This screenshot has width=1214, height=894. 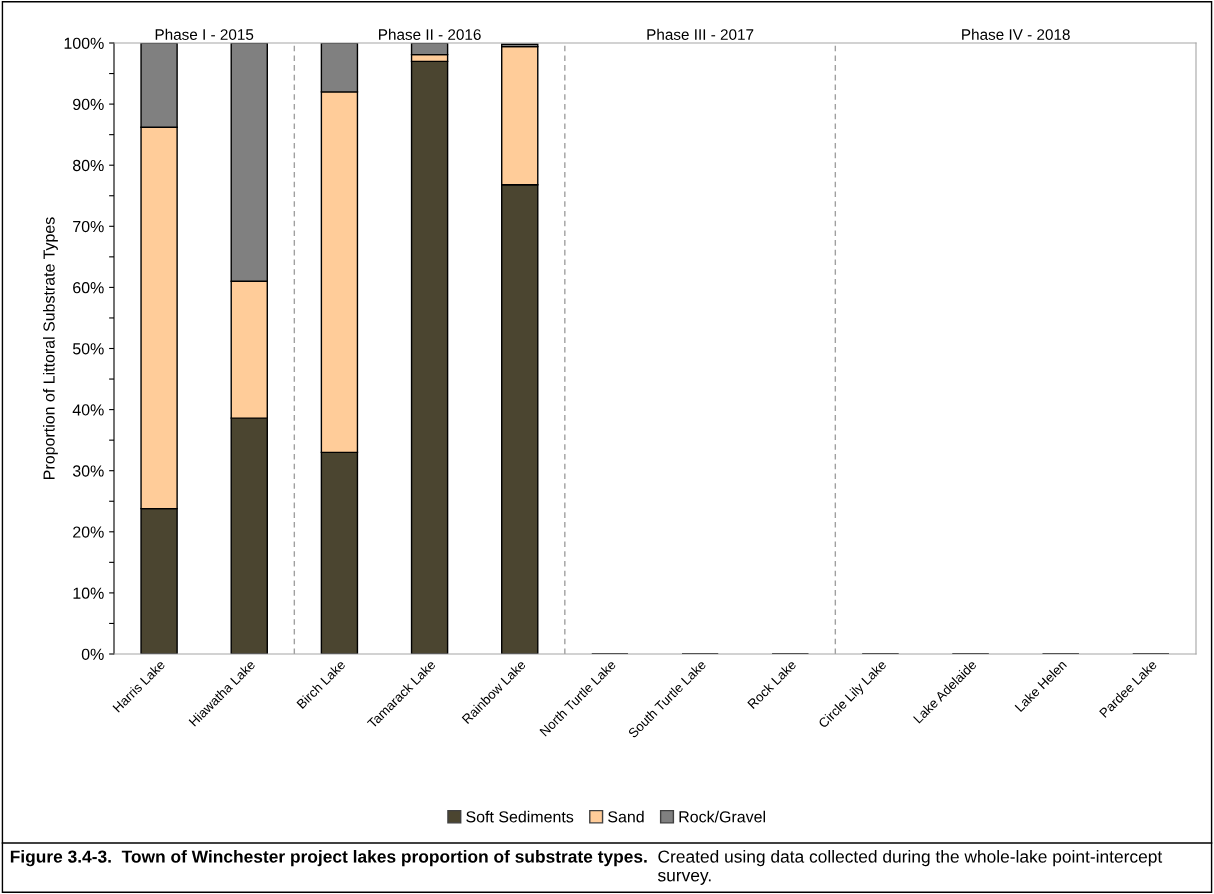 What do you see at coordinates (50, 348) in the screenshot?
I see `y-axis-title: Proportion of Littoral Substrate Types` at bounding box center [50, 348].